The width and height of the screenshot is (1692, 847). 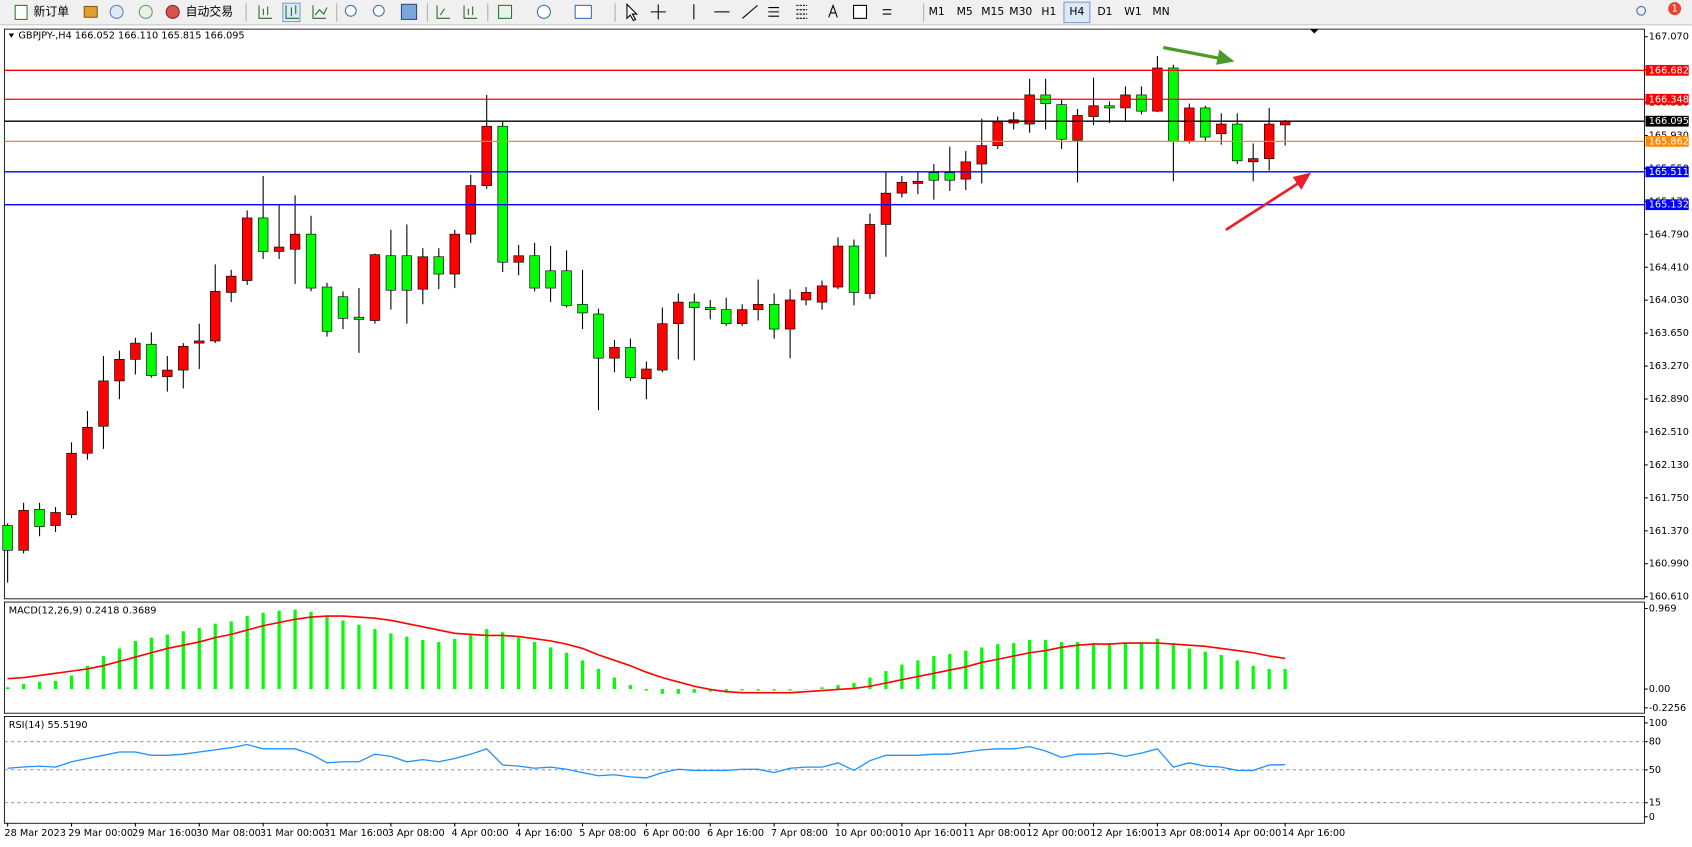 What do you see at coordinates (658, 12) in the screenshot?
I see `crosshair-icon` at bounding box center [658, 12].